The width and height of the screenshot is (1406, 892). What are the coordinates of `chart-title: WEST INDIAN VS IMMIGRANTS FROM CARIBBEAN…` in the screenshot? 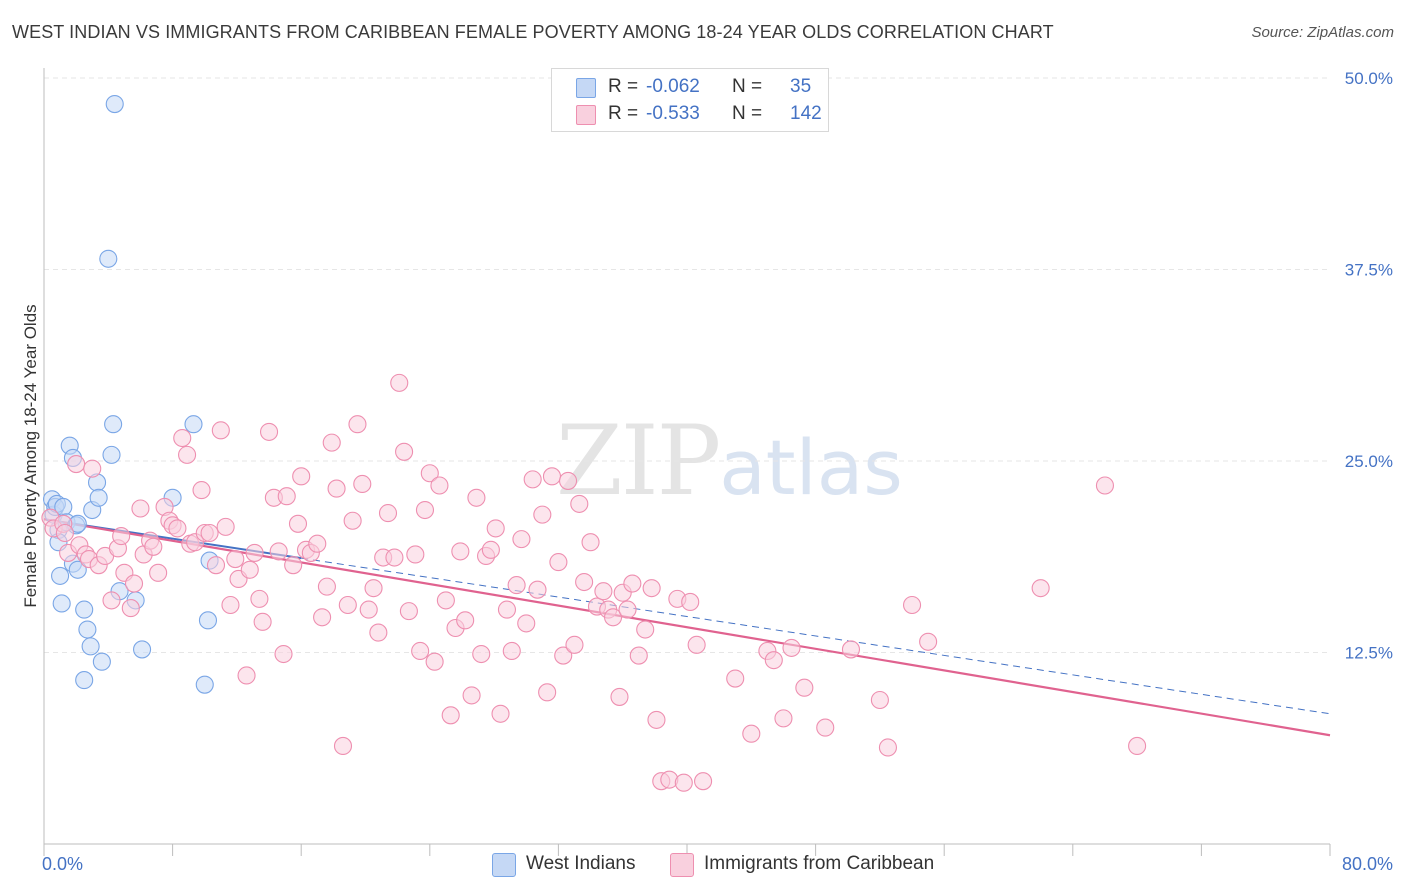 It's located at (533, 32).